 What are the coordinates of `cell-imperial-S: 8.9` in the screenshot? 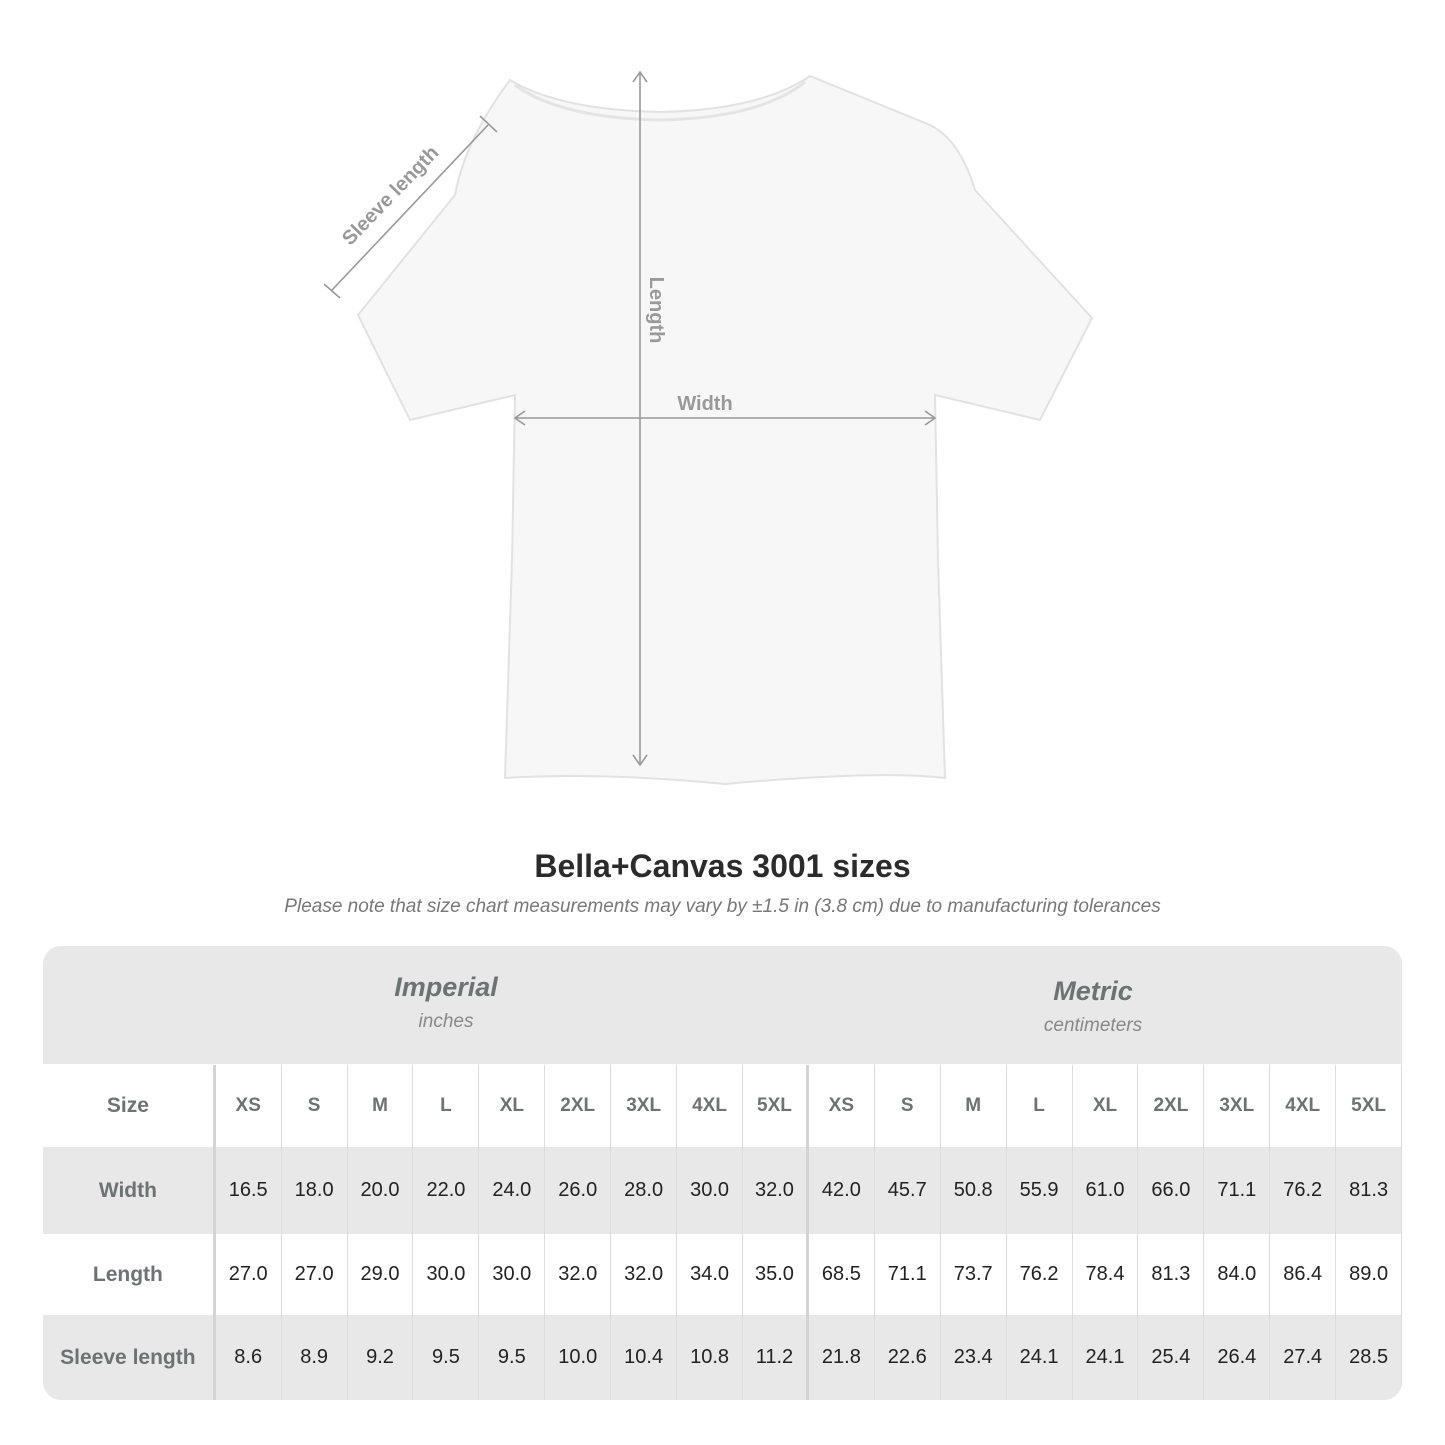 It's located at (315, 1357).